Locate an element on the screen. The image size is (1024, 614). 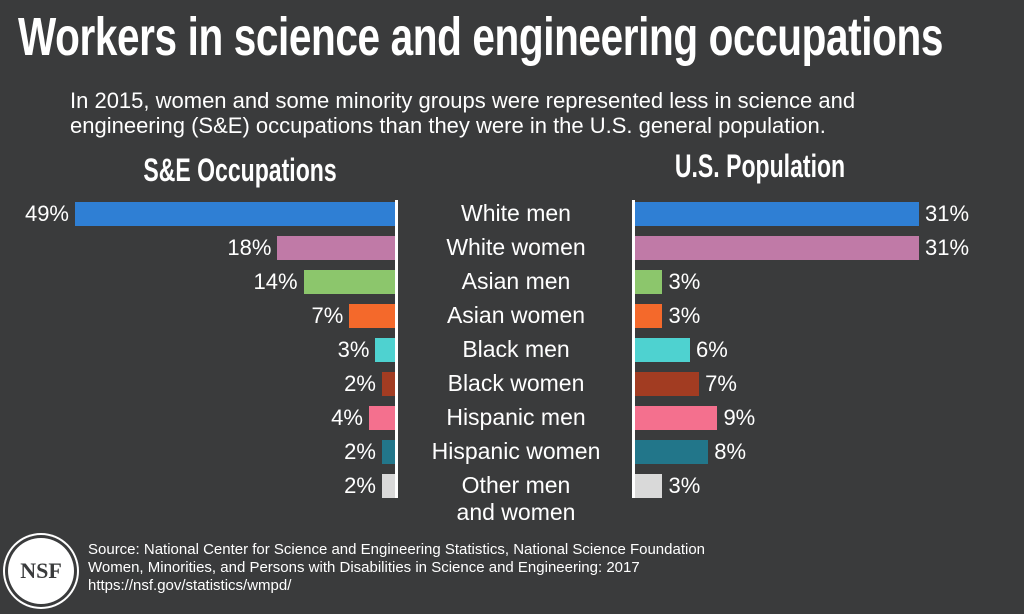
category-label: White women is located at coordinates (516, 247).